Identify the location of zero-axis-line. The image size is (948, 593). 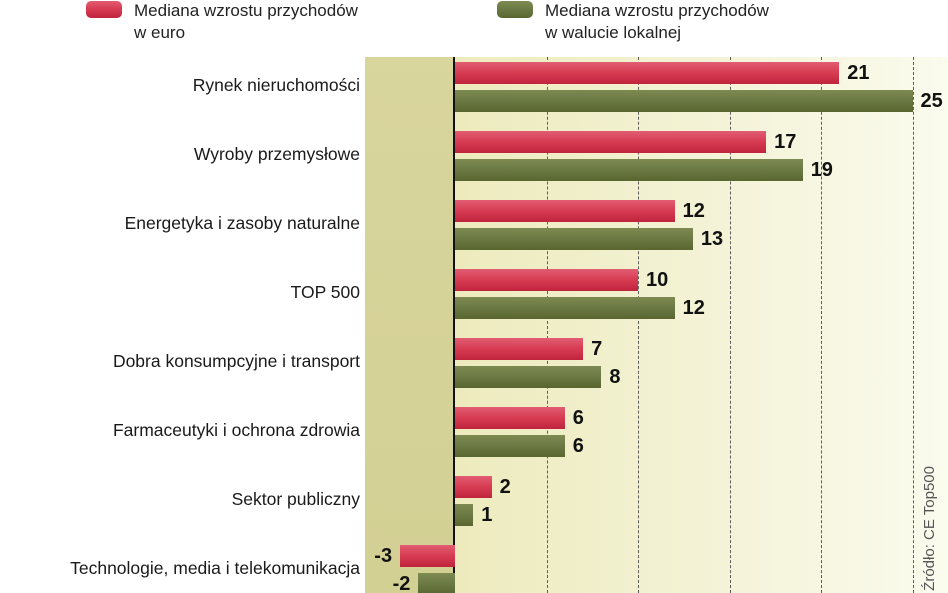
(454, 325).